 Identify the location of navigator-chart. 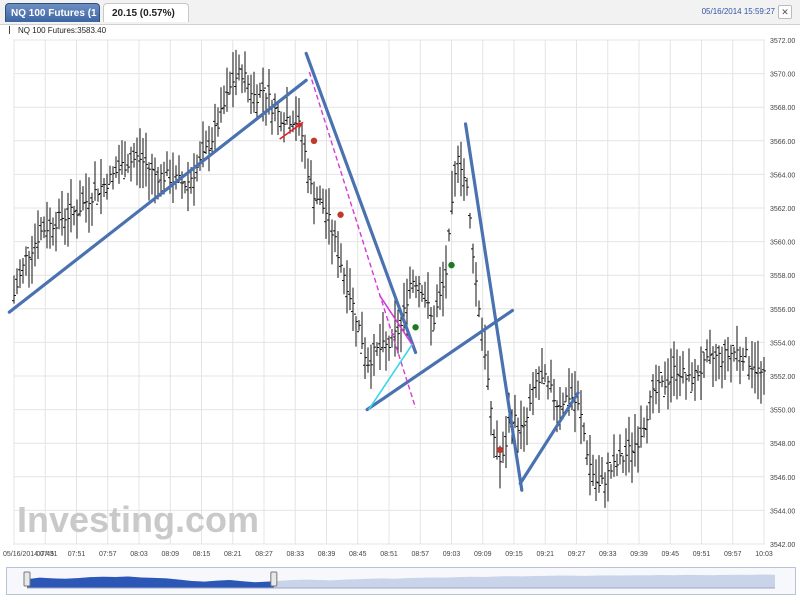
(401, 581).